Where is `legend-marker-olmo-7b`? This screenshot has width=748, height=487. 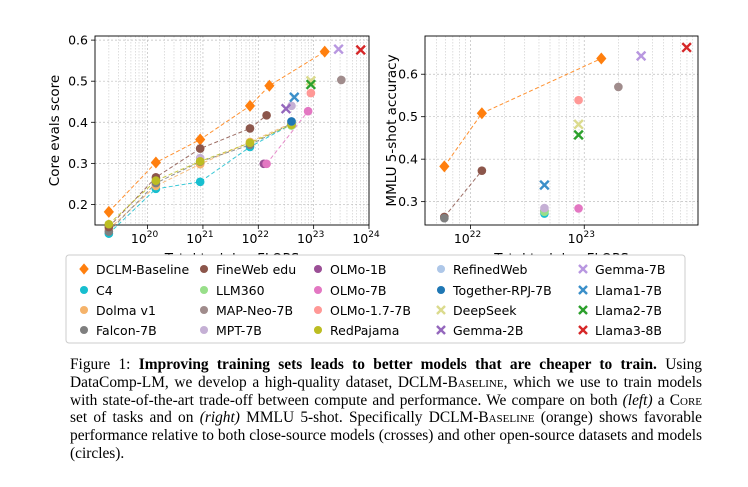 legend-marker-olmo-7b is located at coordinates (318, 290).